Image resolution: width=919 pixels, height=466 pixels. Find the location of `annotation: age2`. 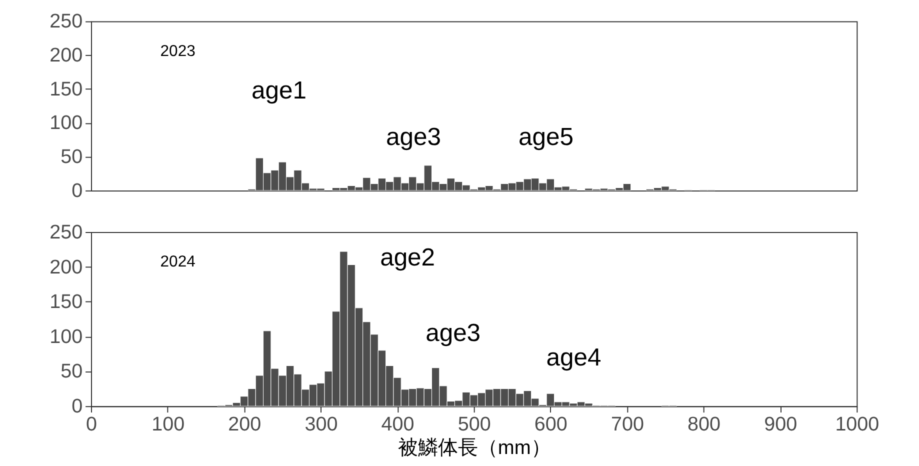

annotation: age2 is located at coordinates (408, 258).